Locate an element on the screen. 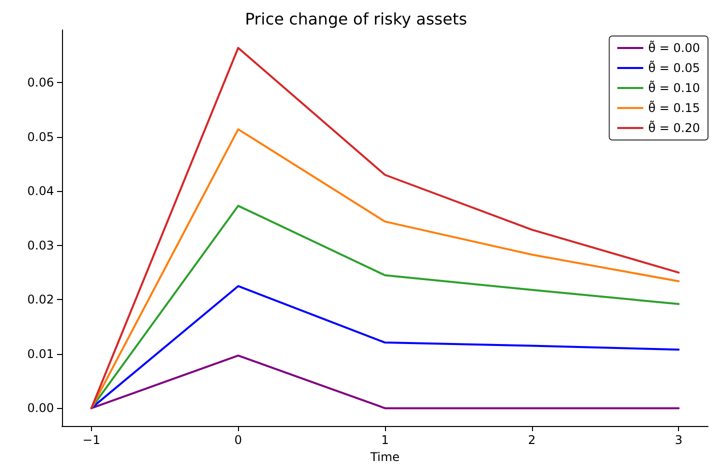 The height and width of the screenshot is (468, 712). y-tick-label: 0.03 is located at coordinates (40, 245).